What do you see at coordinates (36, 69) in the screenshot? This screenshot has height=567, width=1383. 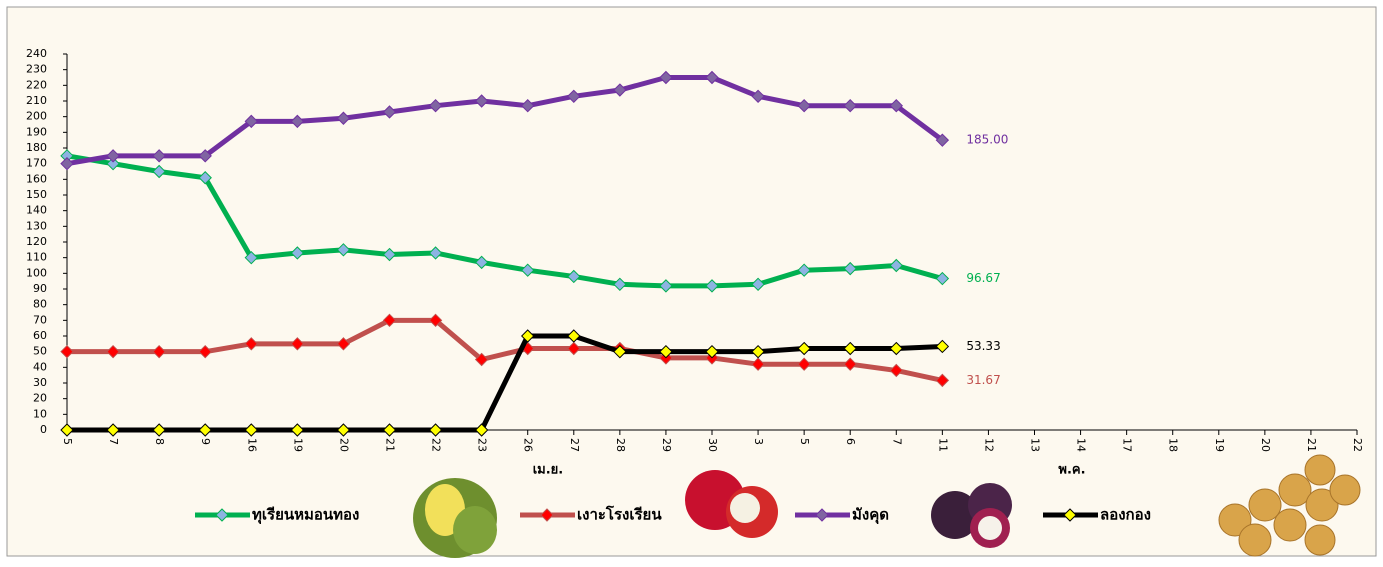 I see `y-tick-label: 230` at bounding box center [36, 69].